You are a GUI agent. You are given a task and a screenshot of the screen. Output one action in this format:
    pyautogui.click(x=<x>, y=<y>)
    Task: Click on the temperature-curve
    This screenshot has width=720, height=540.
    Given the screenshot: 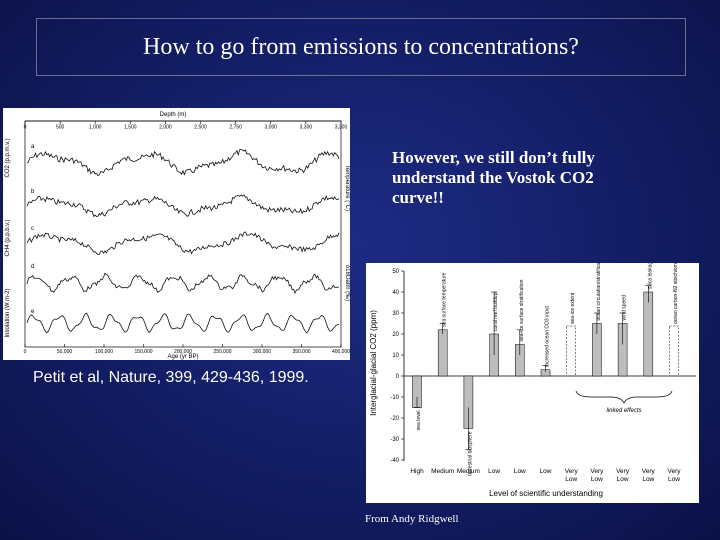 What is the action you would take?
    pyautogui.click(x=183, y=206)
    